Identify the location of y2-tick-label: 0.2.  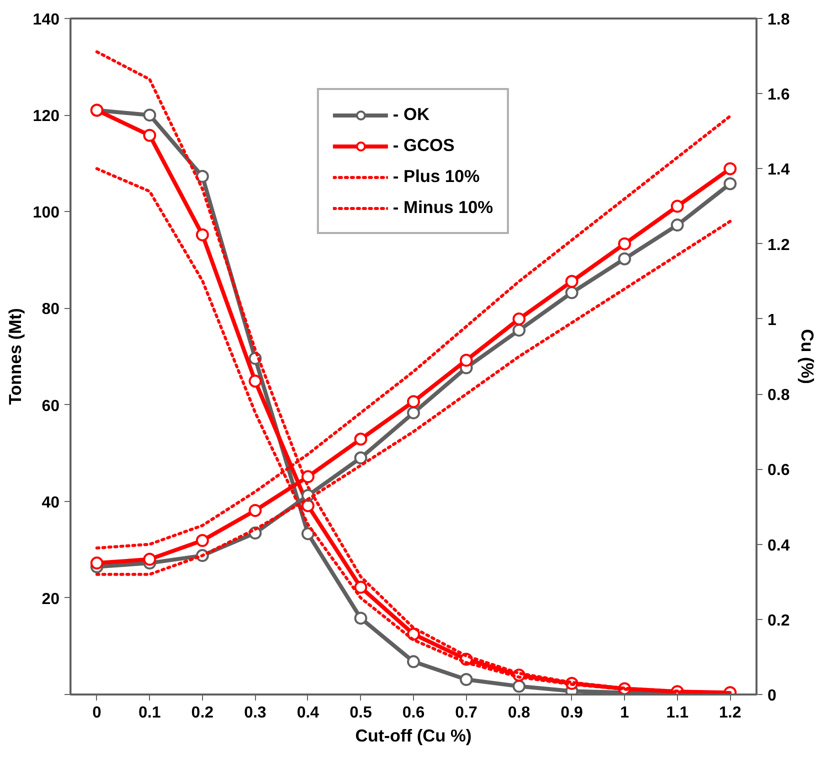
(779, 621).